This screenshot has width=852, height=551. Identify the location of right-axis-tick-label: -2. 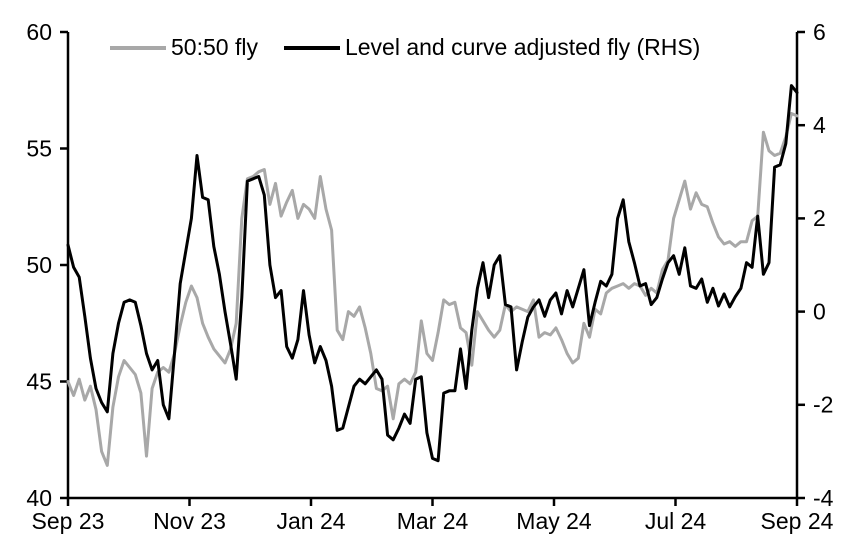
(823, 405).